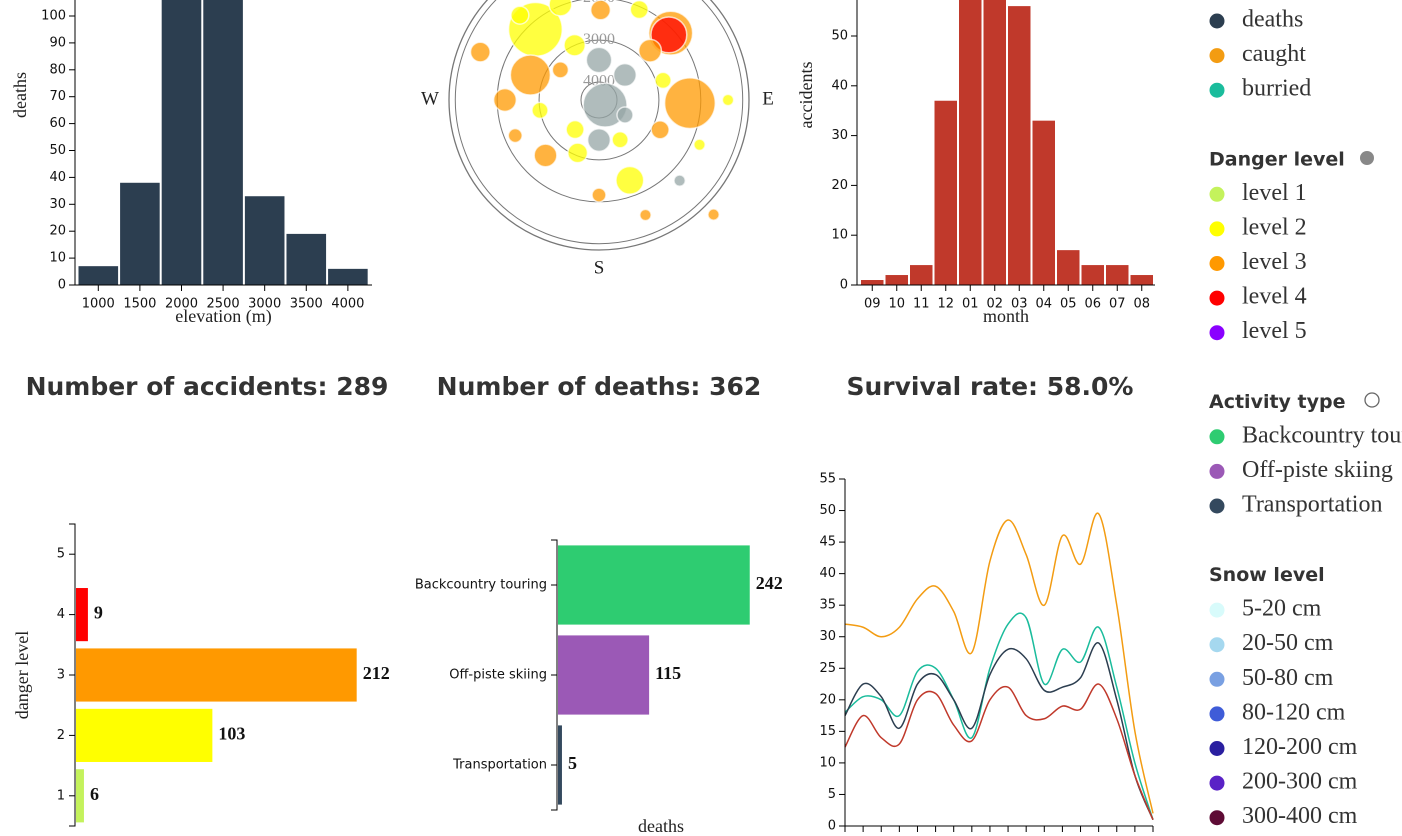  I want to click on x-tick-label: 2000, so click(181, 304).